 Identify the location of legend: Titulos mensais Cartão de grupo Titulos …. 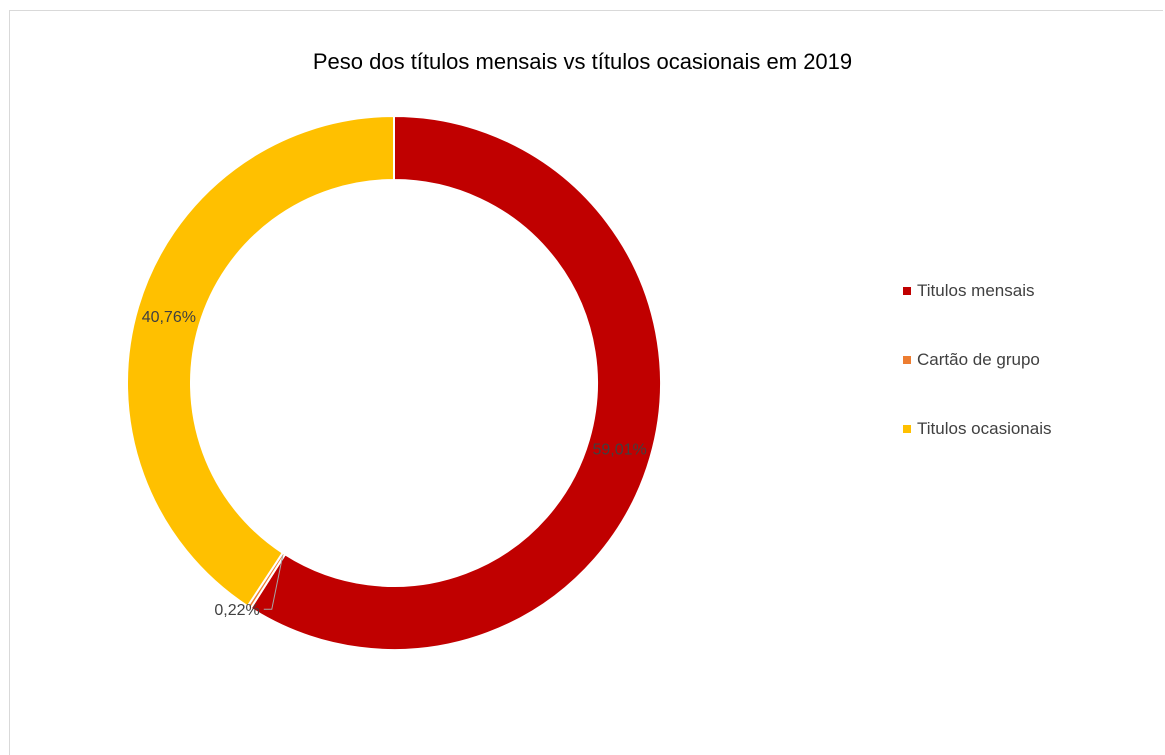
(977, 380).